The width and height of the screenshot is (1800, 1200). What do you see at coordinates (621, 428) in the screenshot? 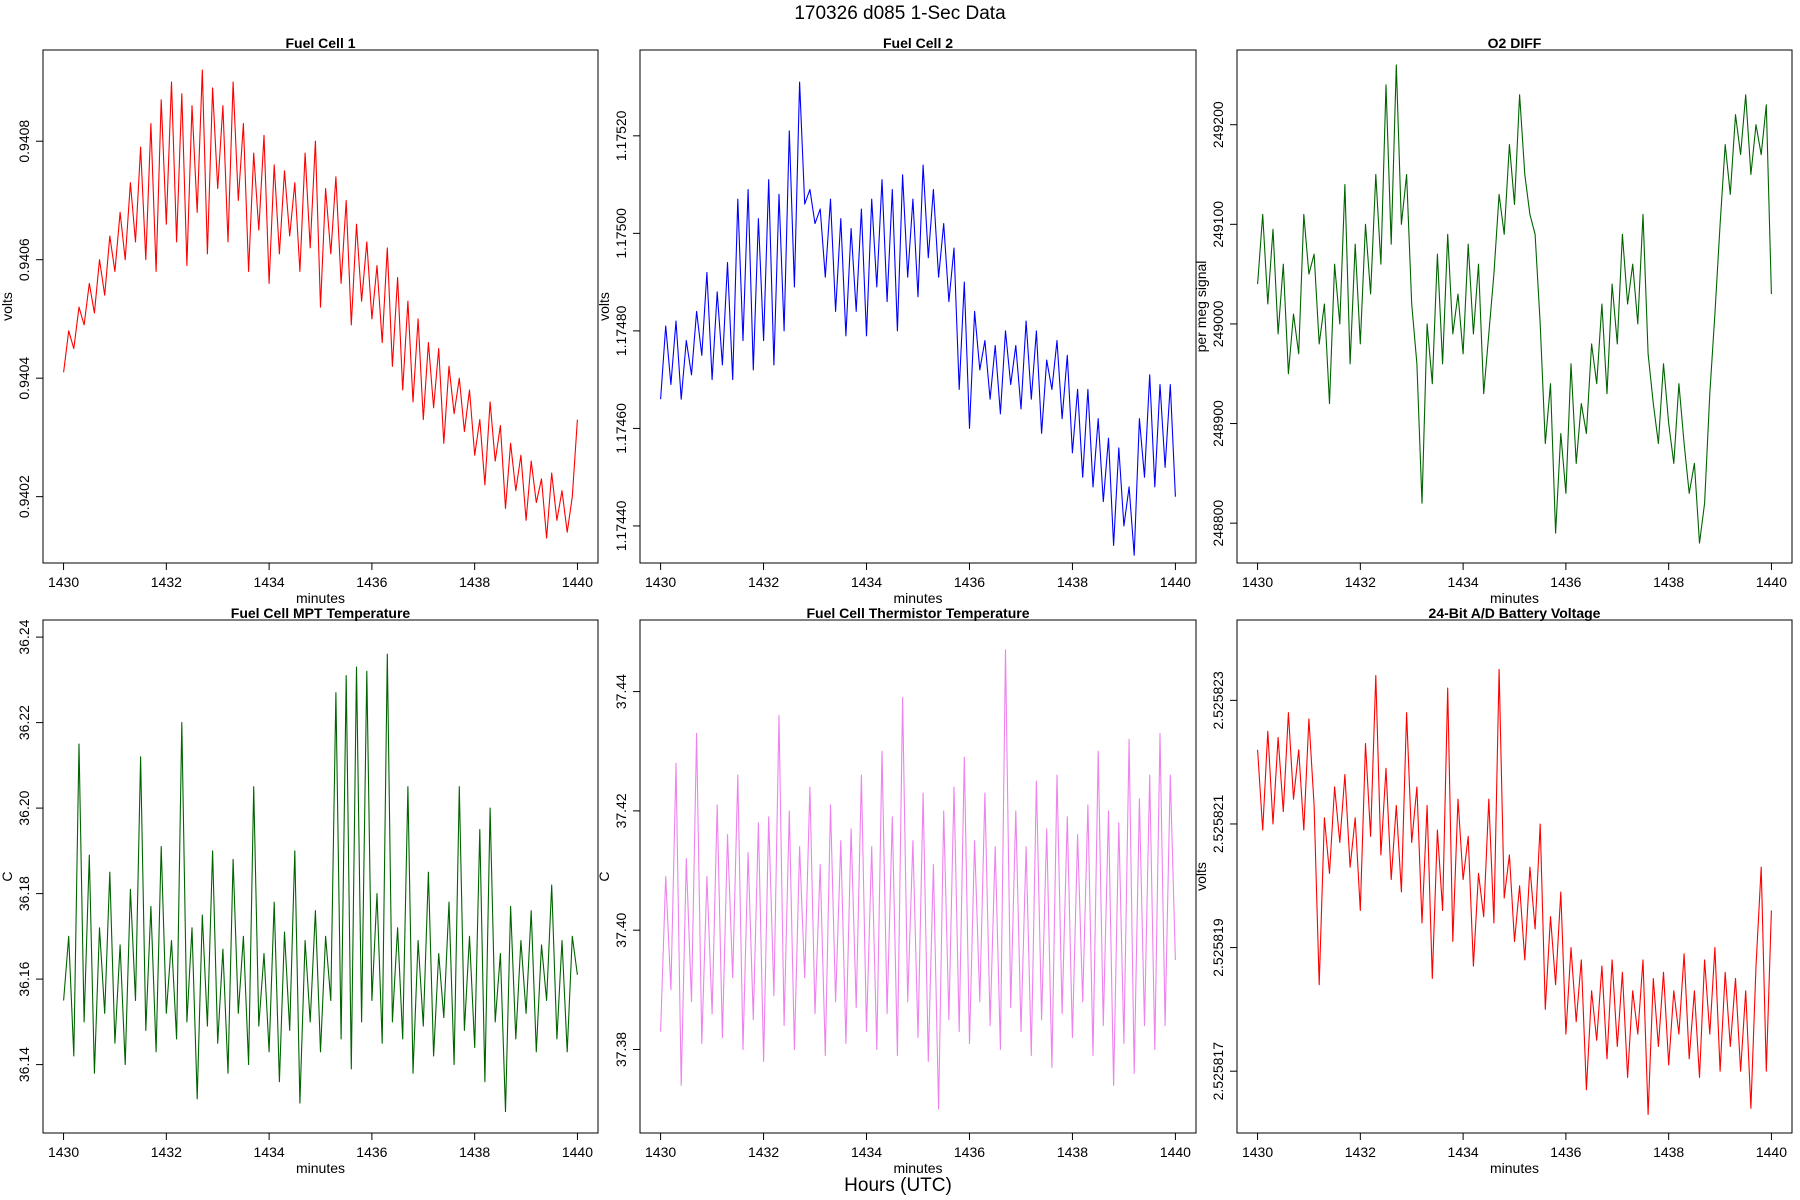
I see `y-tick-label: 1.17460` at bounding box center [621, 428].